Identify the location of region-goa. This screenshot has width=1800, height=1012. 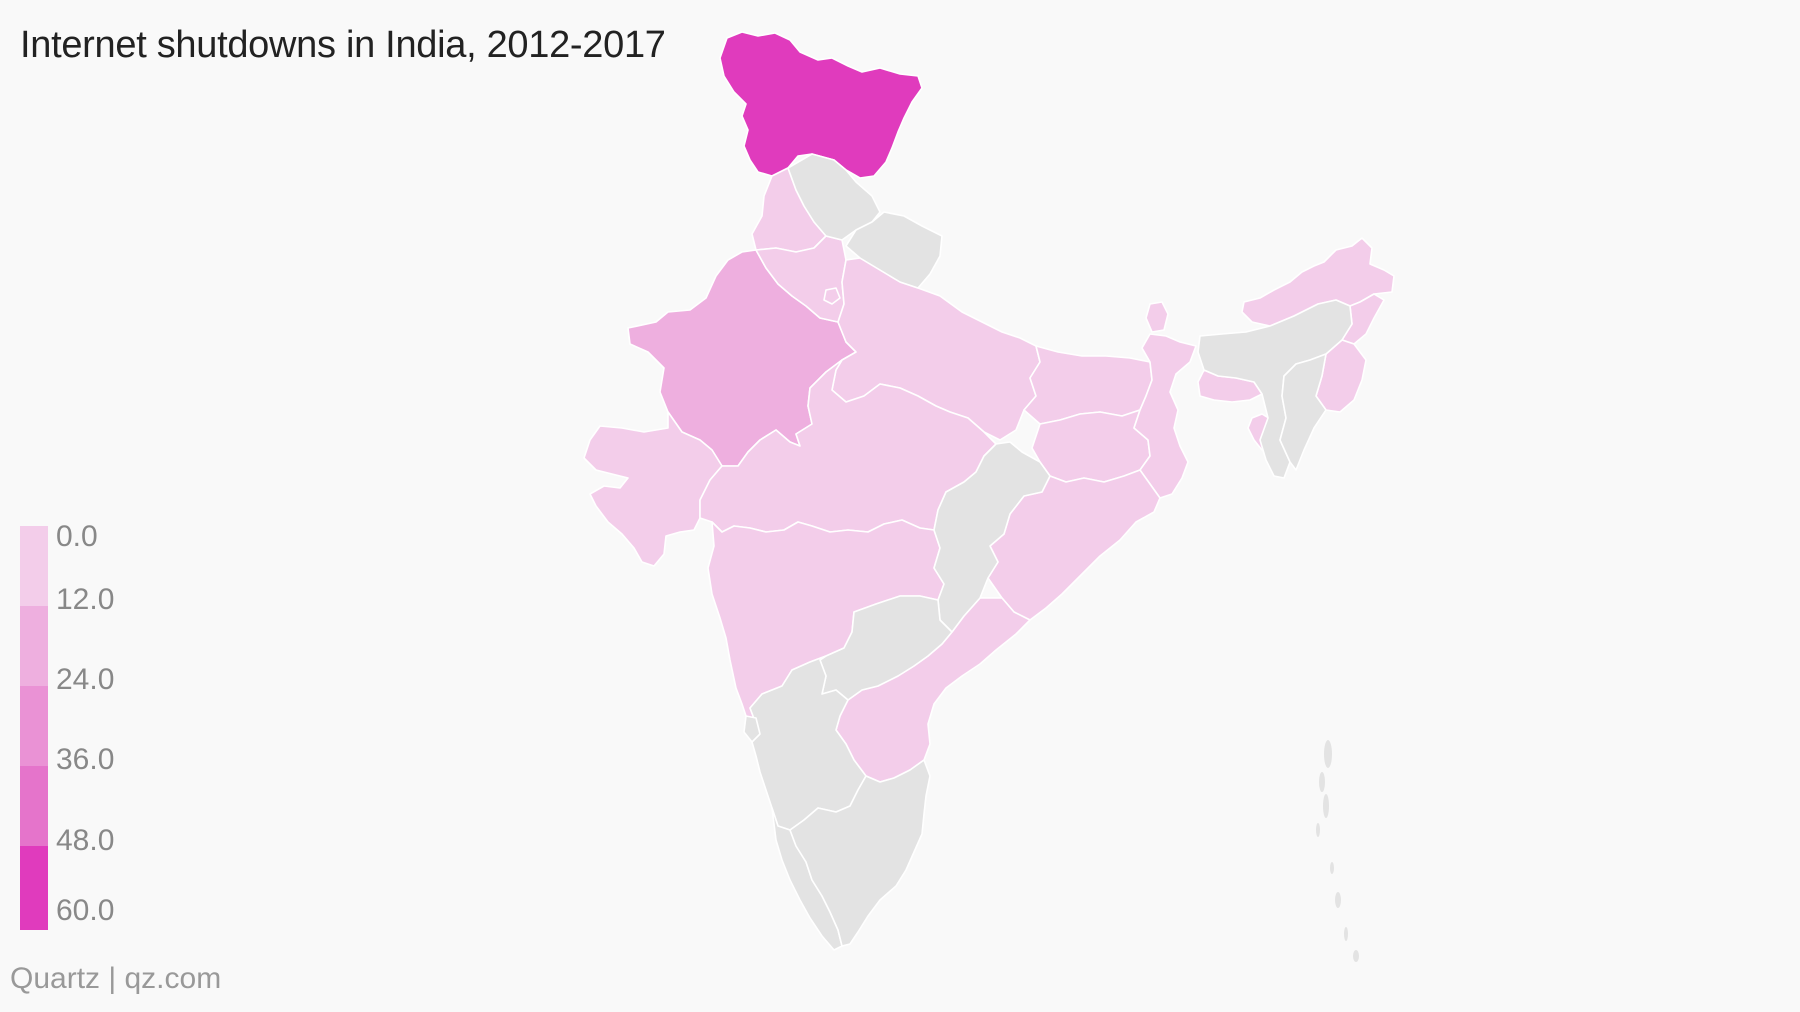
(752, 729).